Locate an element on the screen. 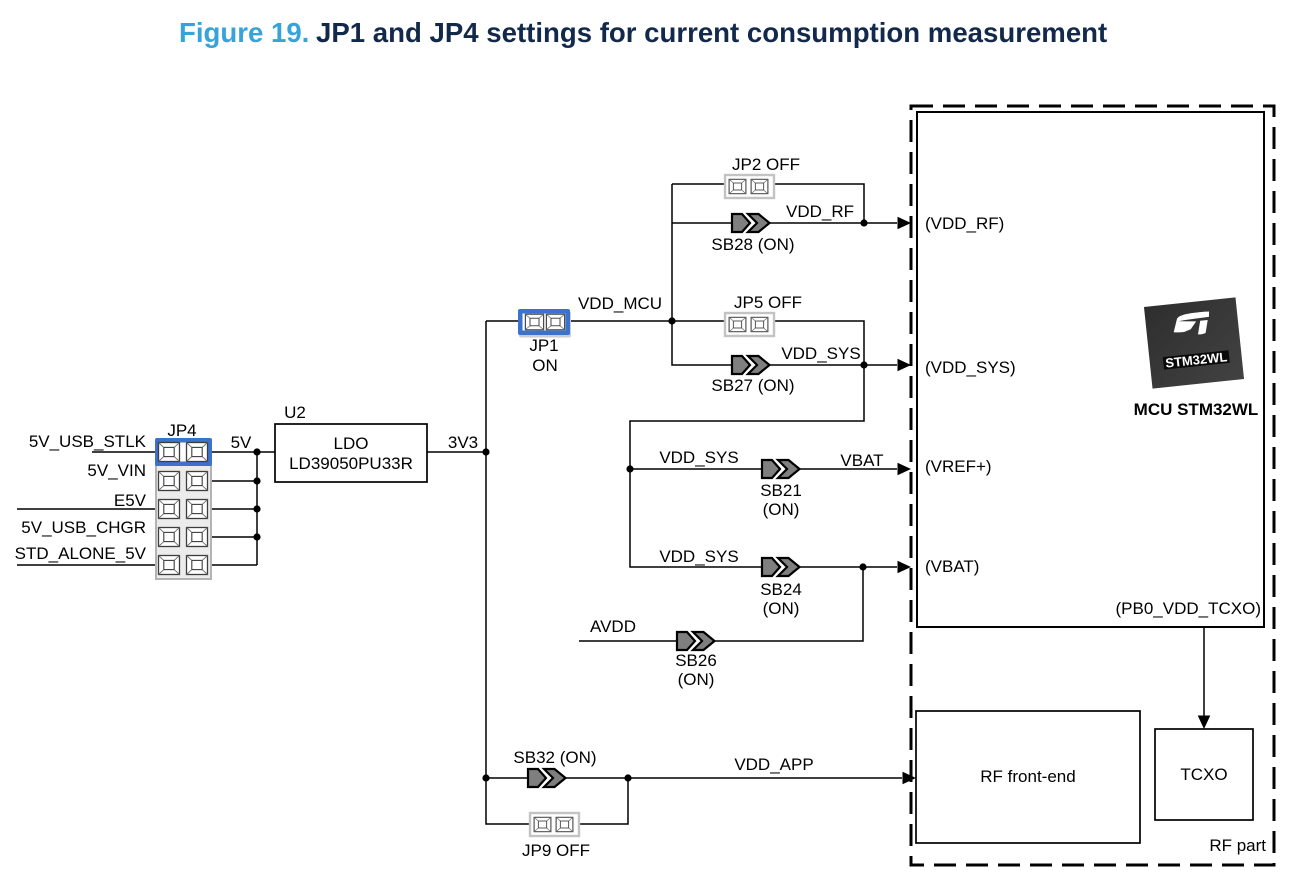 The width and height of the screenshot is (1299, 890). svg-text: LDO is located at coordinates (351, 443).